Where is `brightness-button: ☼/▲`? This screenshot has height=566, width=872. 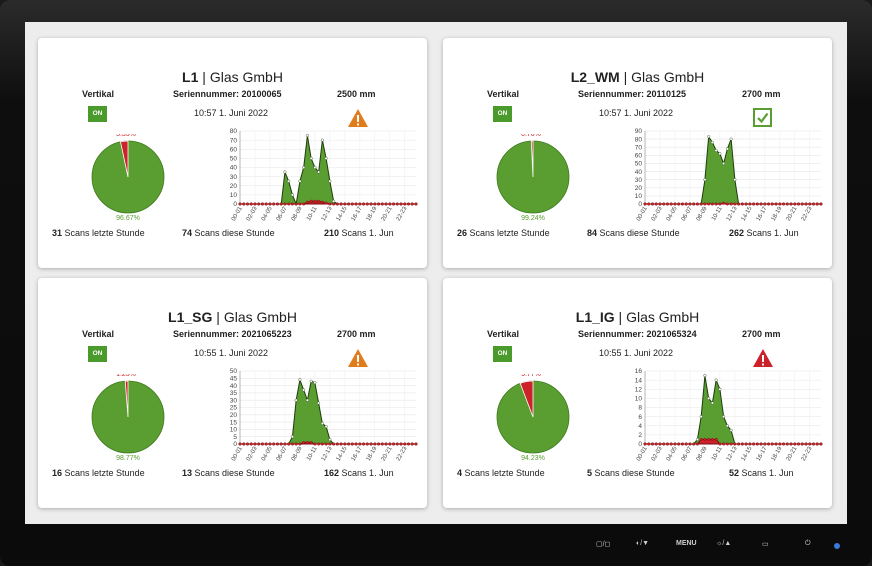
brightness-button: ☼/▲ is located at coordinates (724, 543).